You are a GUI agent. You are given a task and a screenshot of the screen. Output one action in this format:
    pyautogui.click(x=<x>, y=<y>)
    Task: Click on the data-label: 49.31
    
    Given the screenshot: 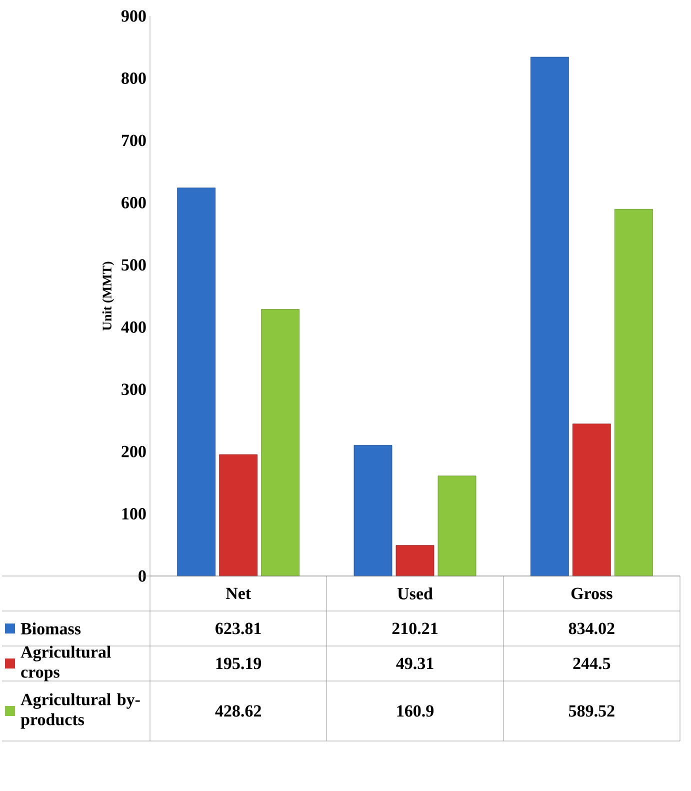 What is the action you would take?
    pyautogui.click(x=415, y=664)
    